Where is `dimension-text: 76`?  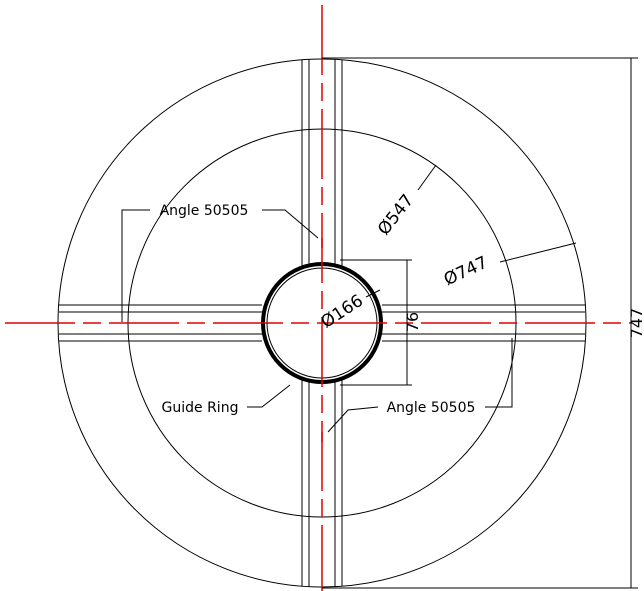
dimension-text: 76 is located at coordinates (412, 322).